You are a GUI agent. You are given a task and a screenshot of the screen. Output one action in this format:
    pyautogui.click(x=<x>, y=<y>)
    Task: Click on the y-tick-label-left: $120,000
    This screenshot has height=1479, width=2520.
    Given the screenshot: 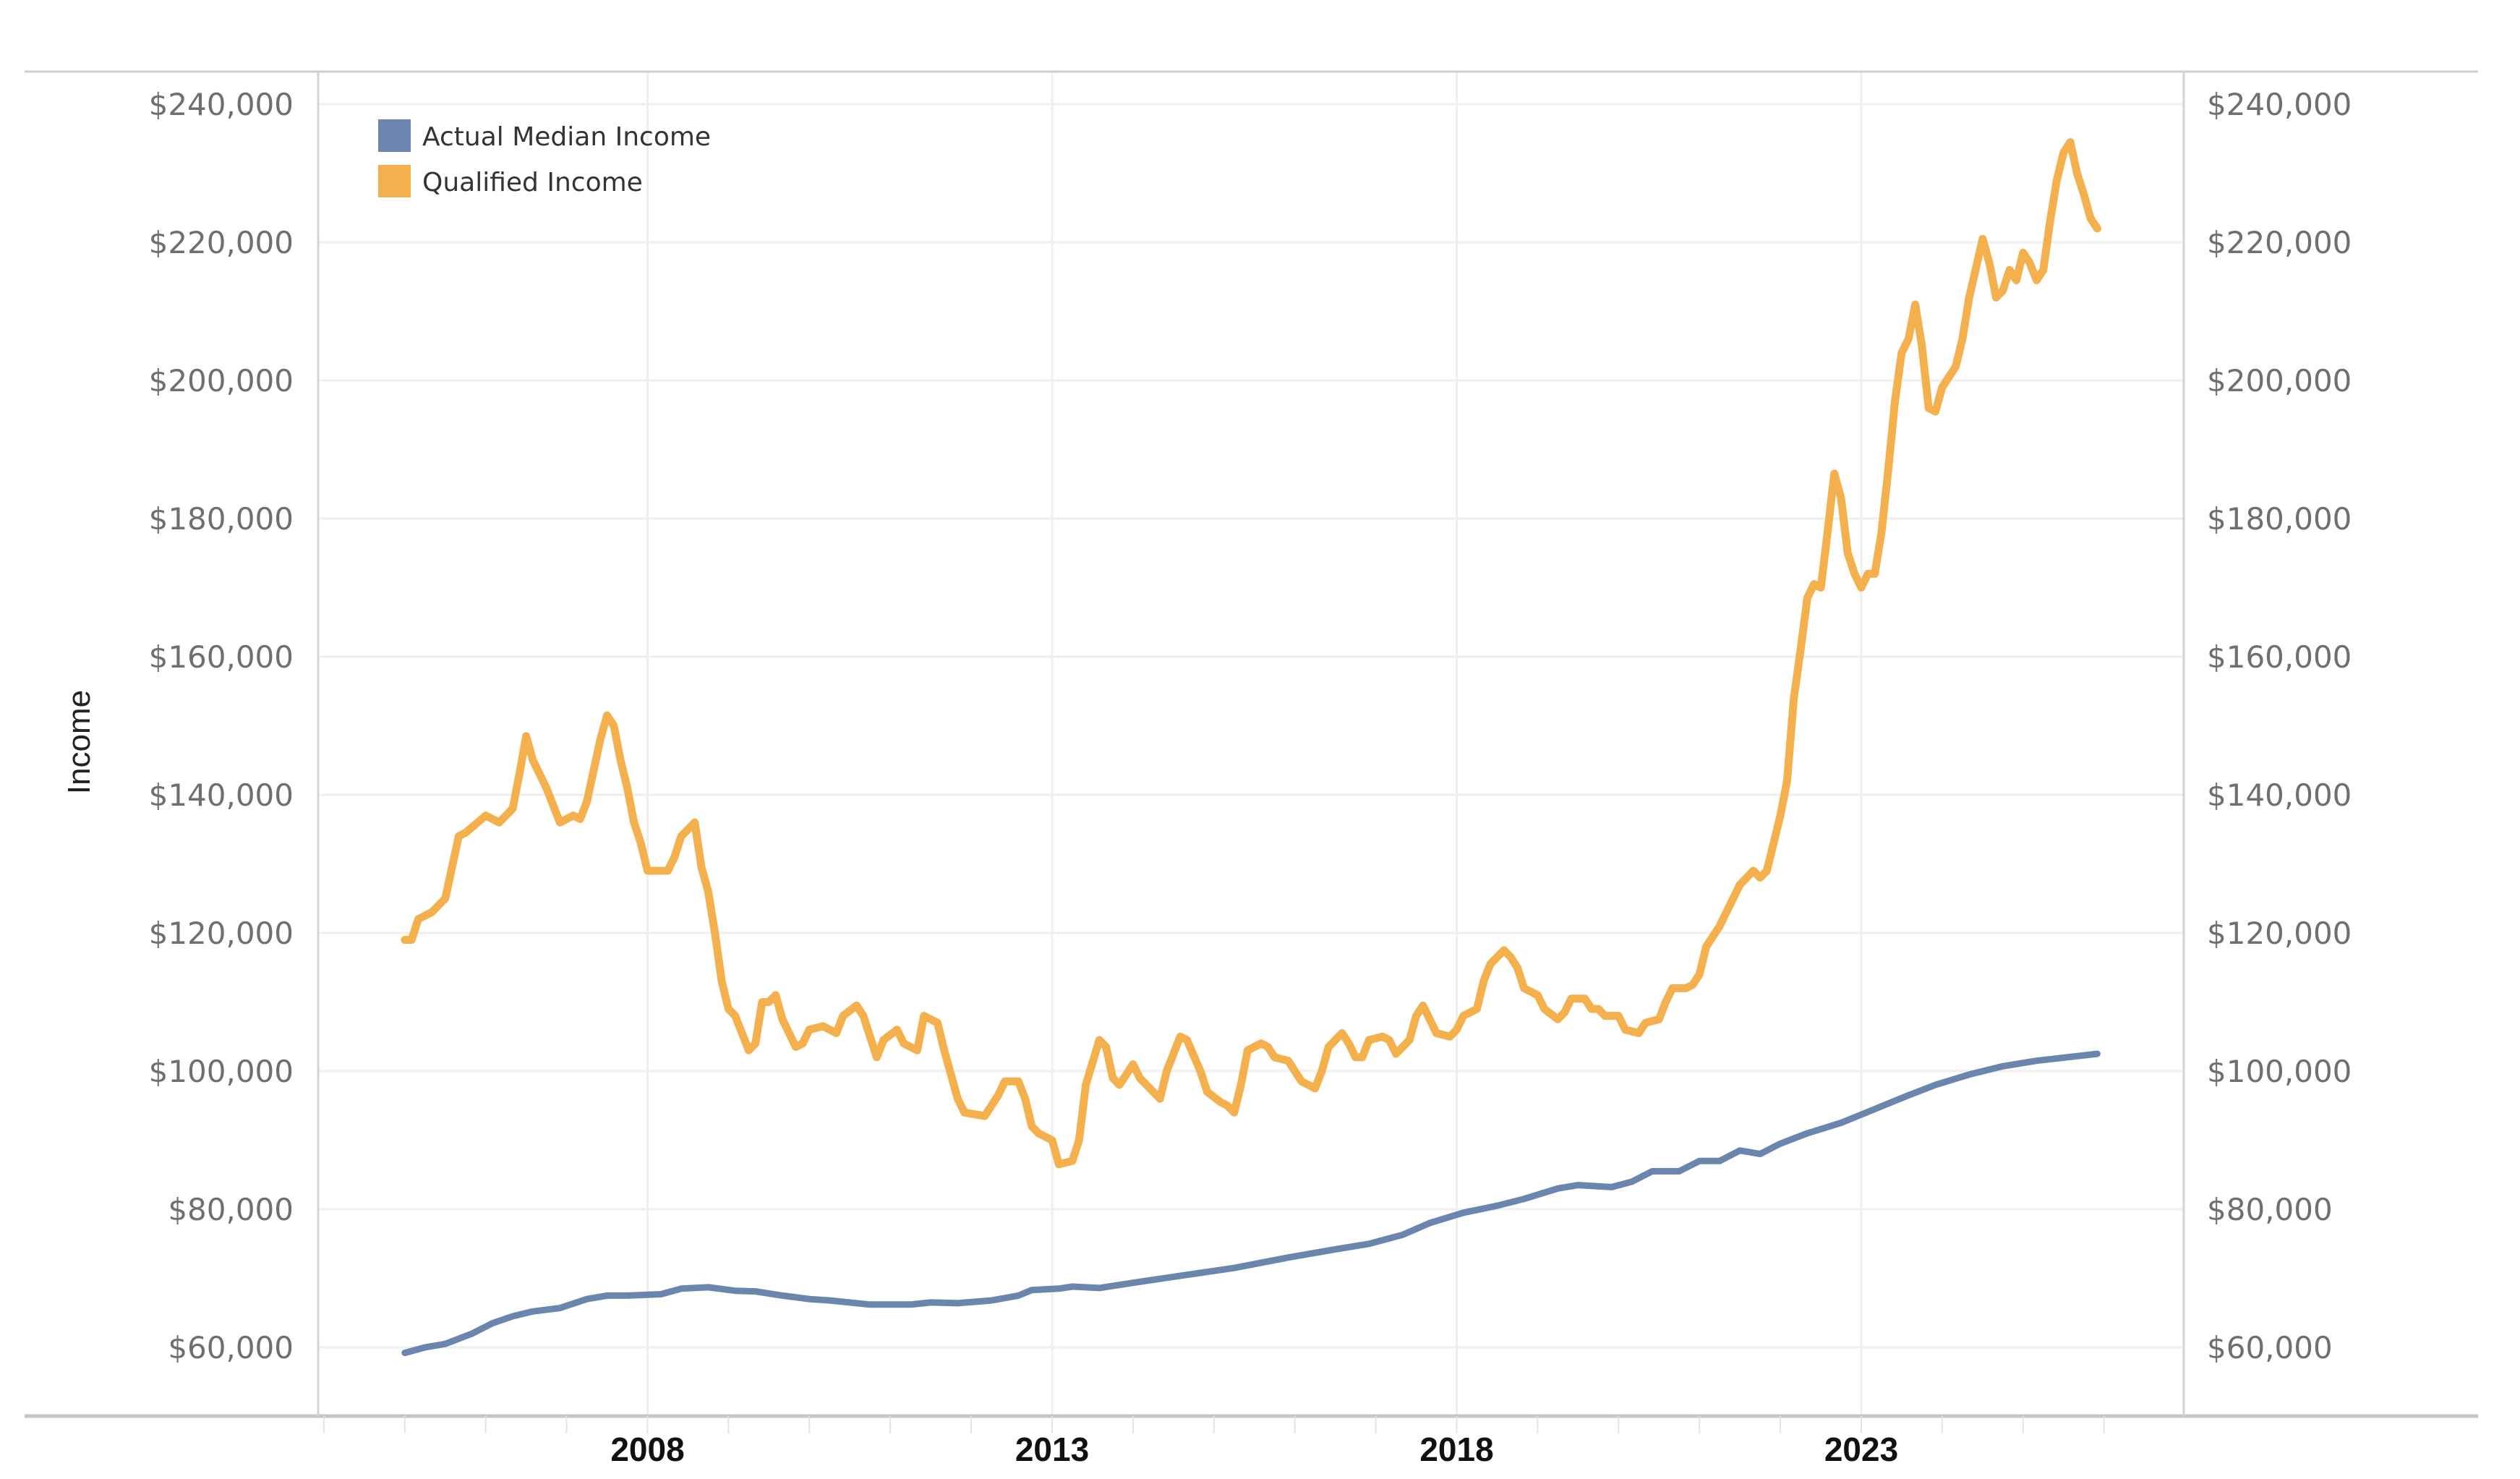 What is the action you would take?
    pyautogui.click(x=221, y=933)
    